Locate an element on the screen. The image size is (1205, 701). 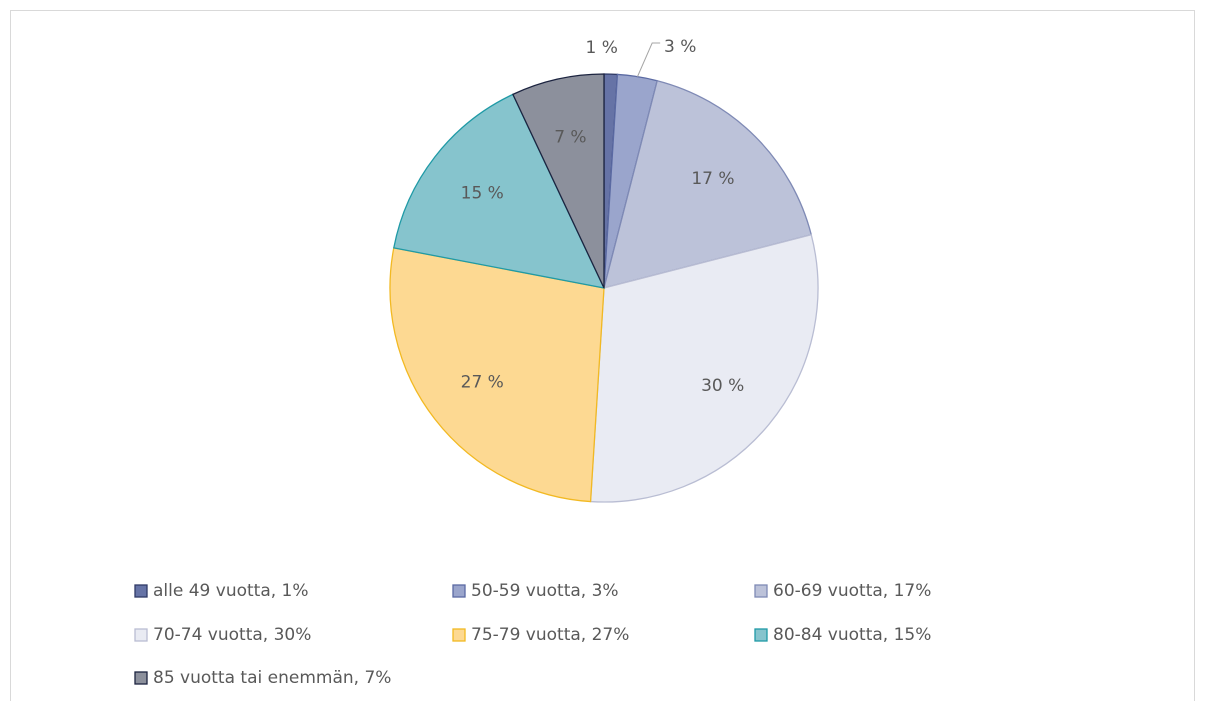
data-label: 17 % is located at coordinates (712, 179).